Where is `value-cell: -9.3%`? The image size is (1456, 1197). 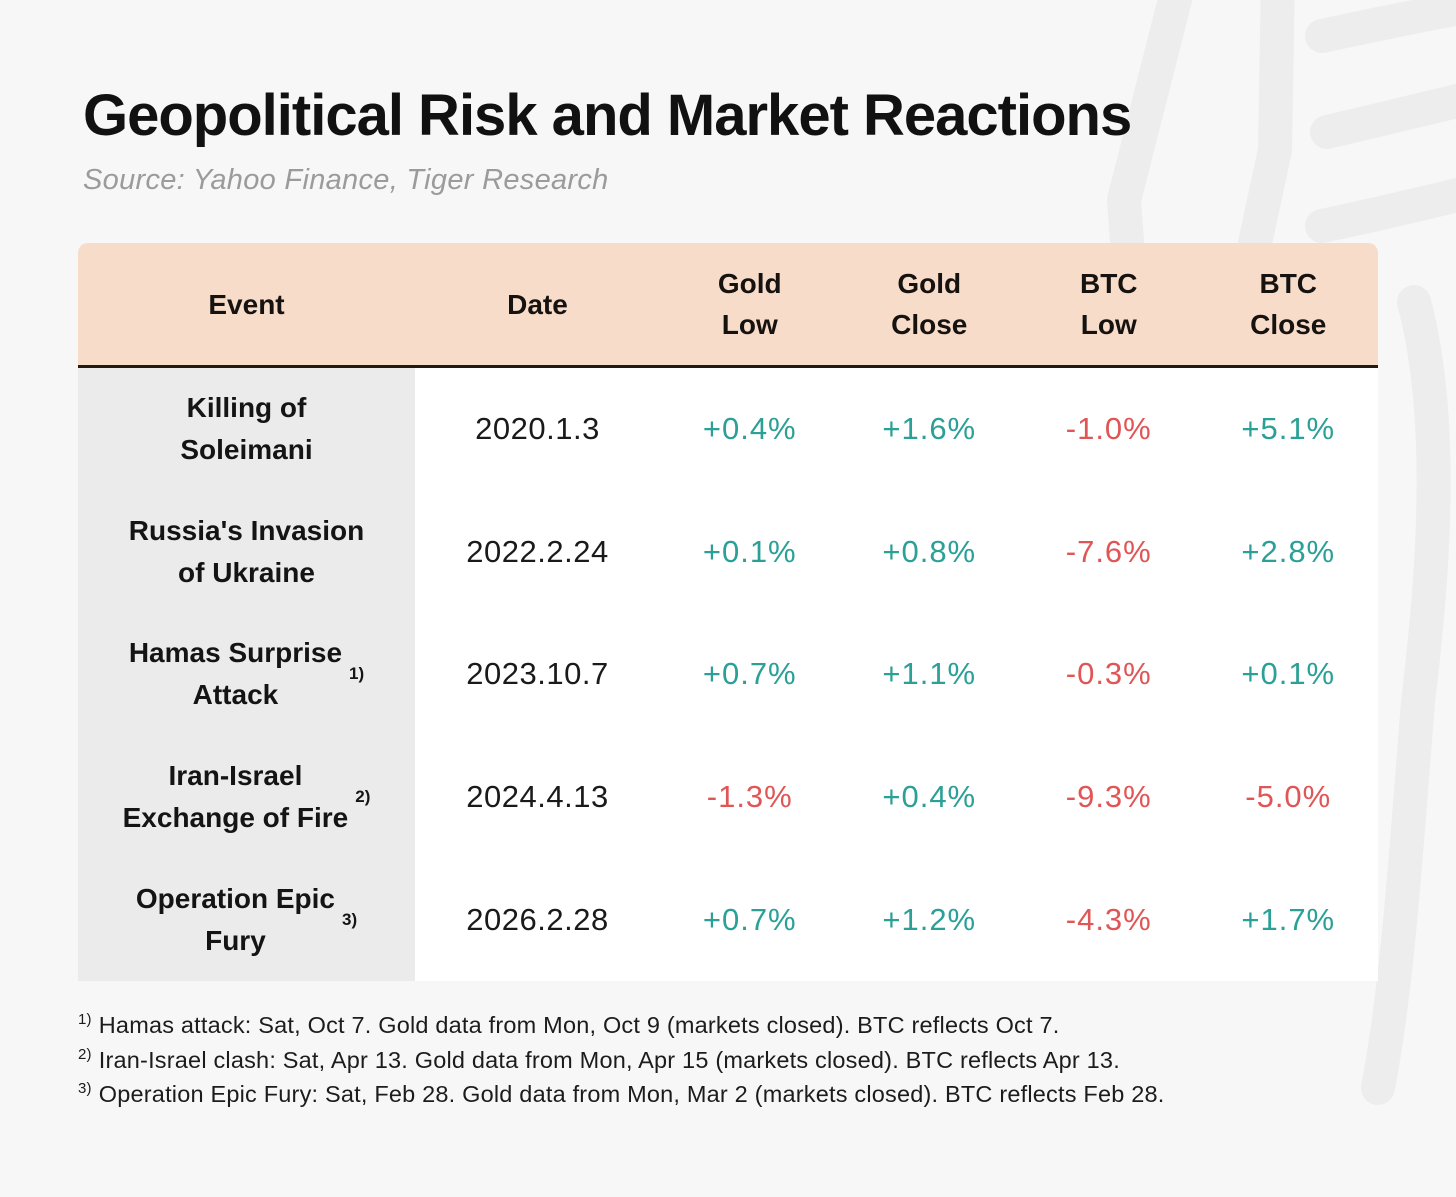
value-cell: -9.3% is located at coordinates (1109, 797).